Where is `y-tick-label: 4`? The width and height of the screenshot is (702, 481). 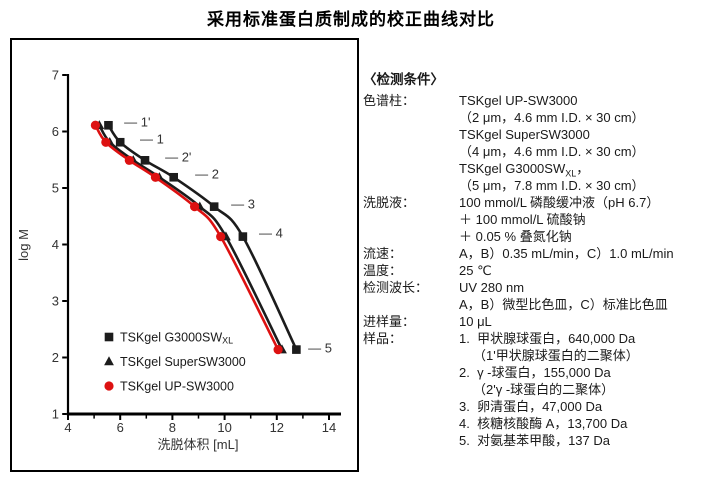
y-tick-label: 4 is located at coordinates (55, 244).